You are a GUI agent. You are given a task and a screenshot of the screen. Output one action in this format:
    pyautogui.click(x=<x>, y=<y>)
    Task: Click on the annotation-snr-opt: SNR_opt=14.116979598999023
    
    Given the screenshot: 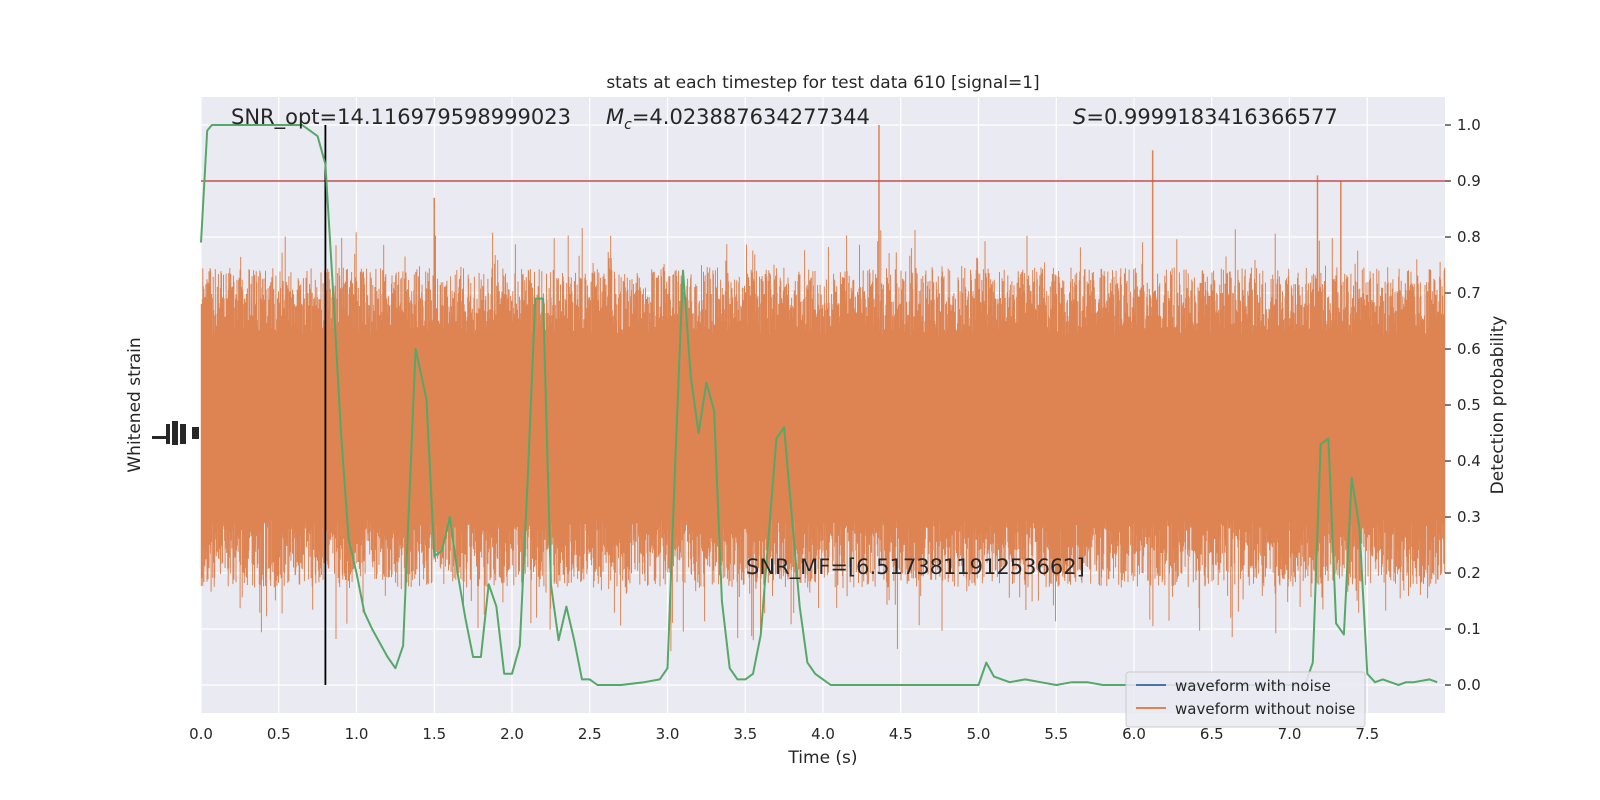 What is the action you would take?
    pyautogui.click(x=401, y=117)
    